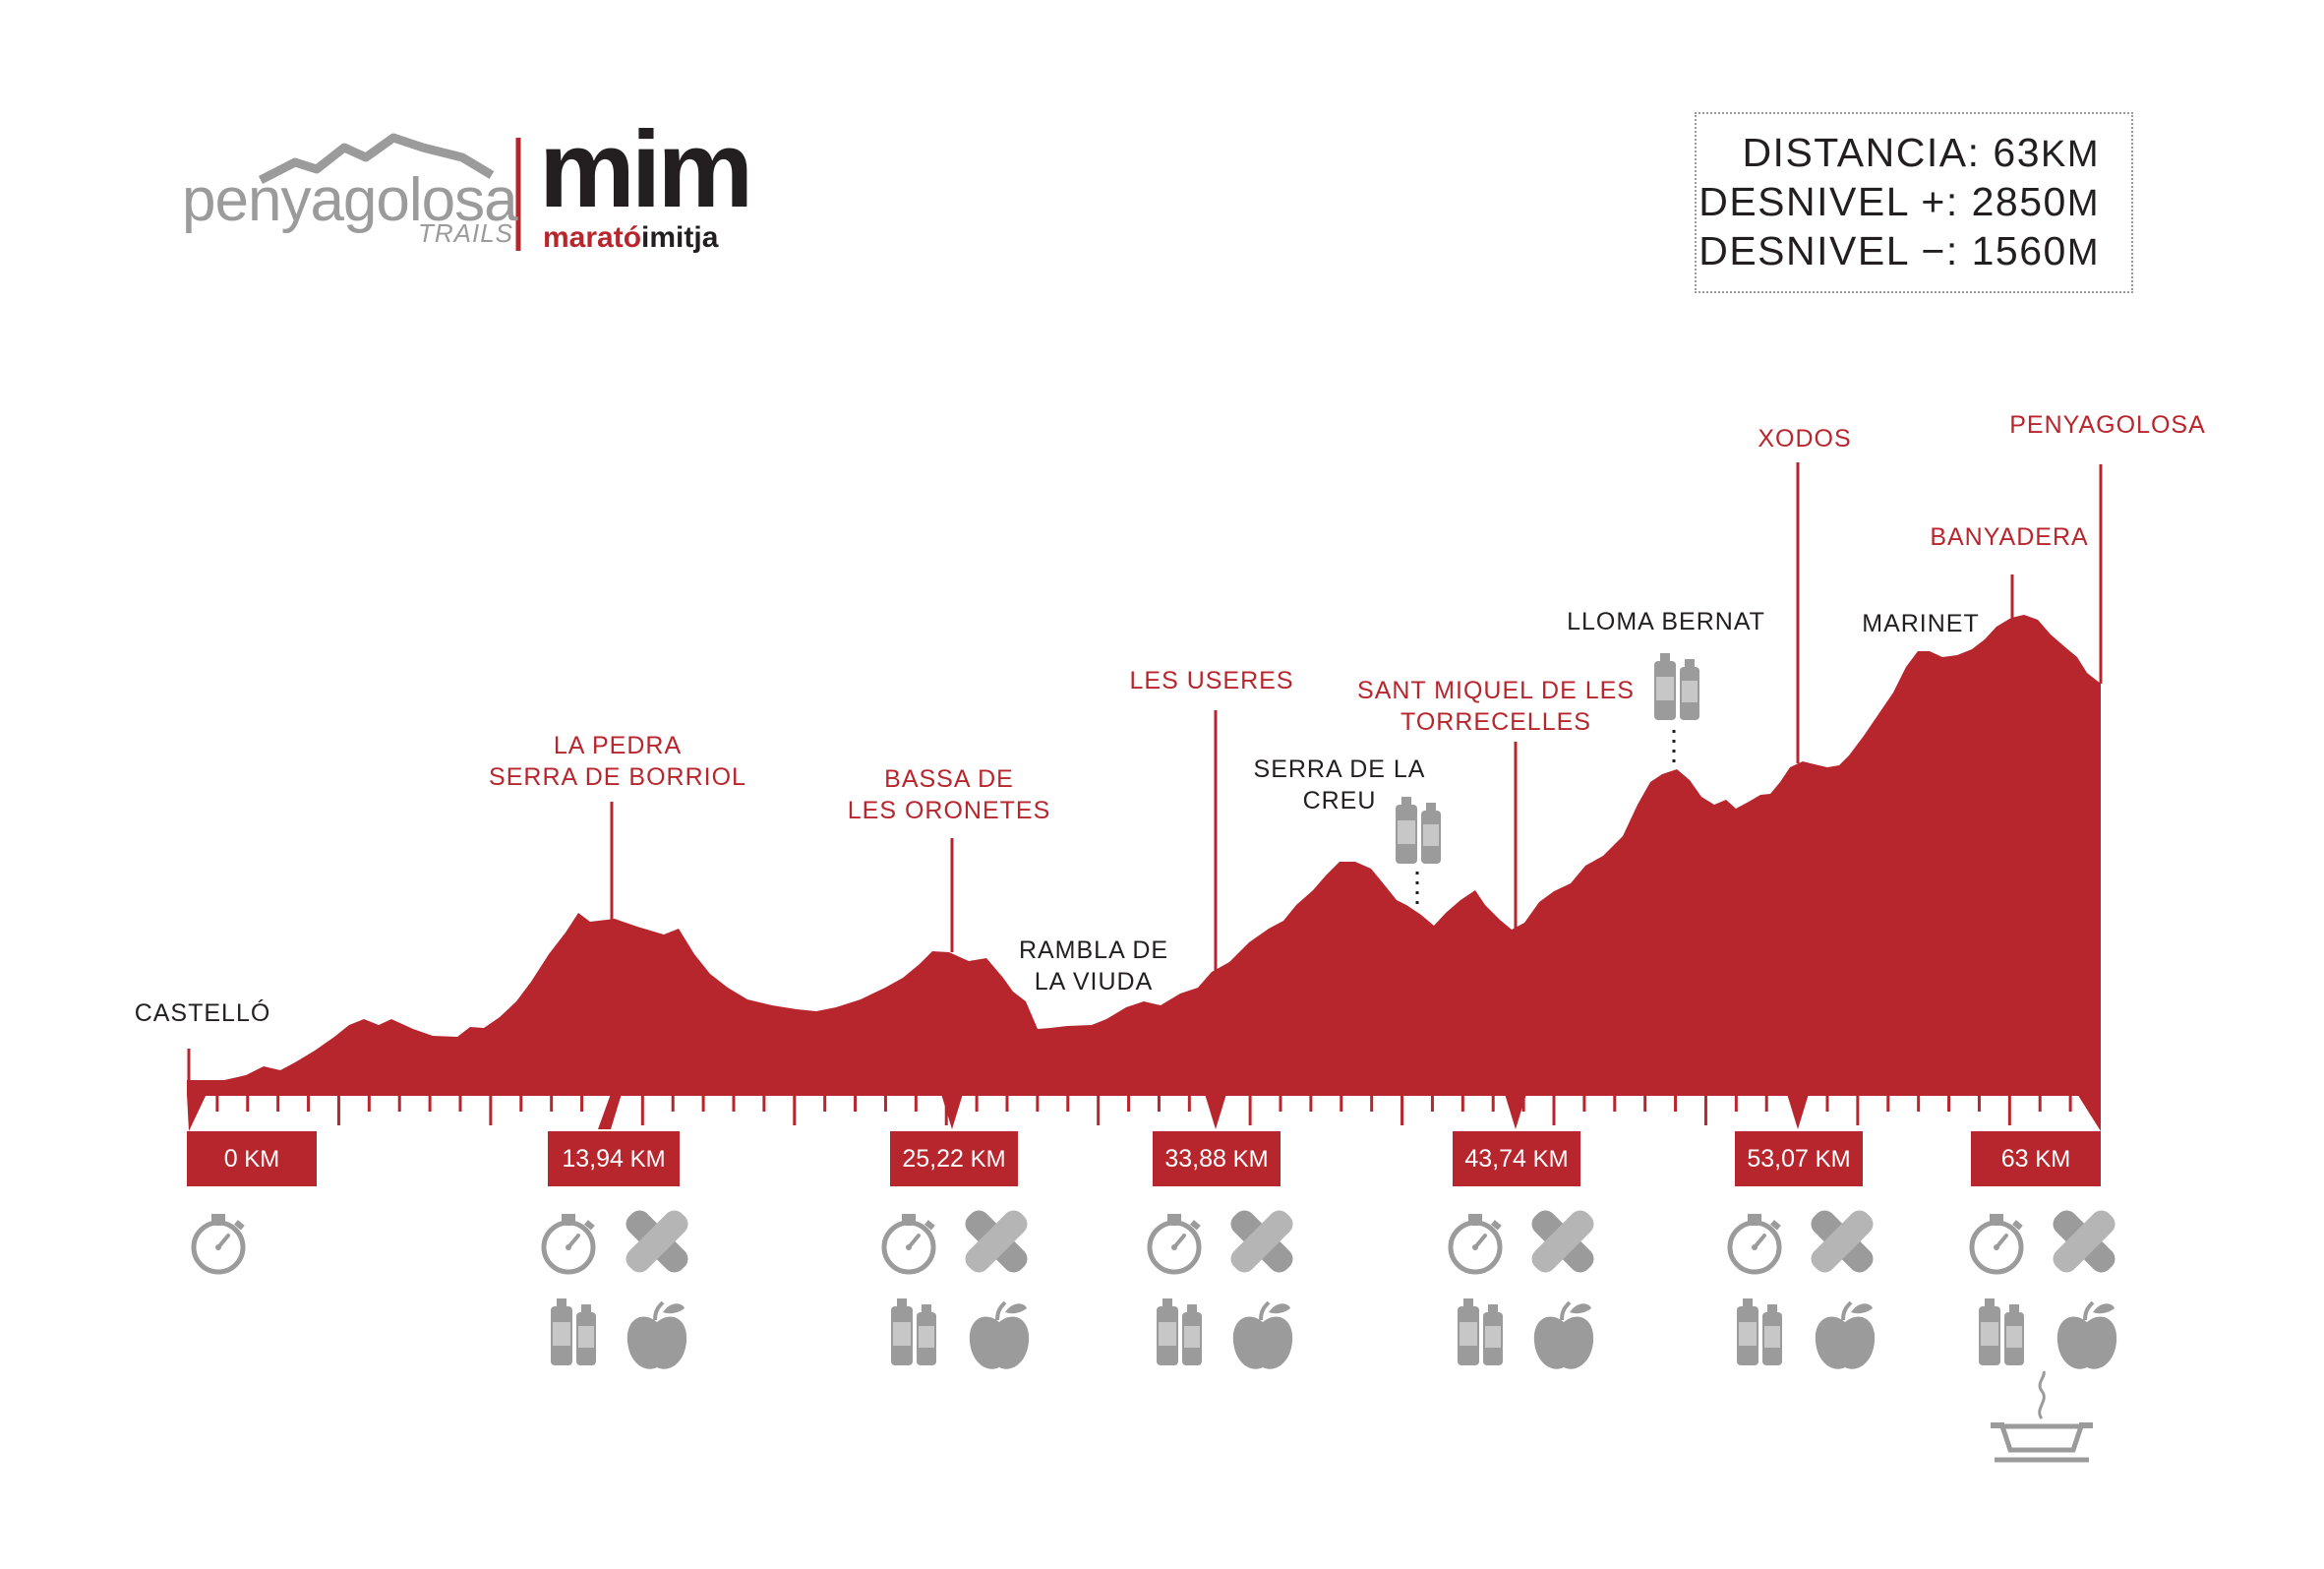 Image resolution: width=2324 pixels, height=1569 pixels. Describe the element at coordinates (1805, 439) in the screenshot. I see `label-xodos: XODOS` at that location.